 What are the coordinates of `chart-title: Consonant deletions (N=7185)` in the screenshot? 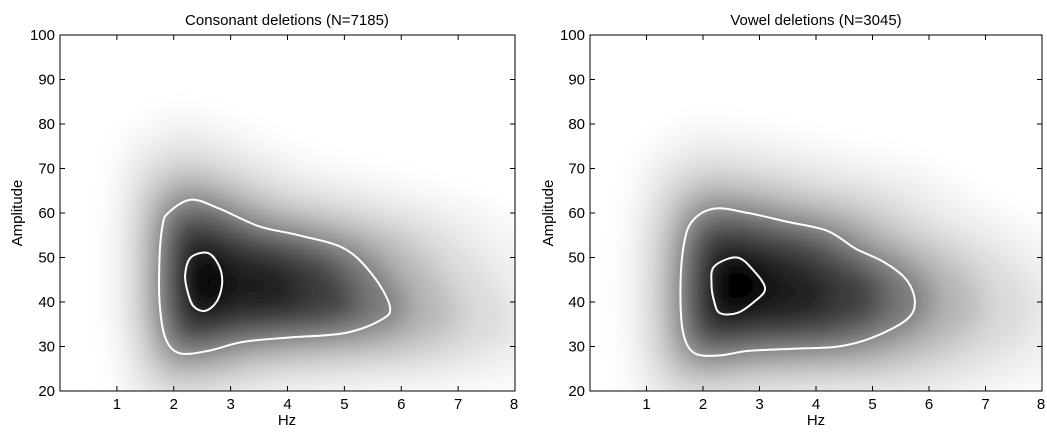 It's located at (287, 20).